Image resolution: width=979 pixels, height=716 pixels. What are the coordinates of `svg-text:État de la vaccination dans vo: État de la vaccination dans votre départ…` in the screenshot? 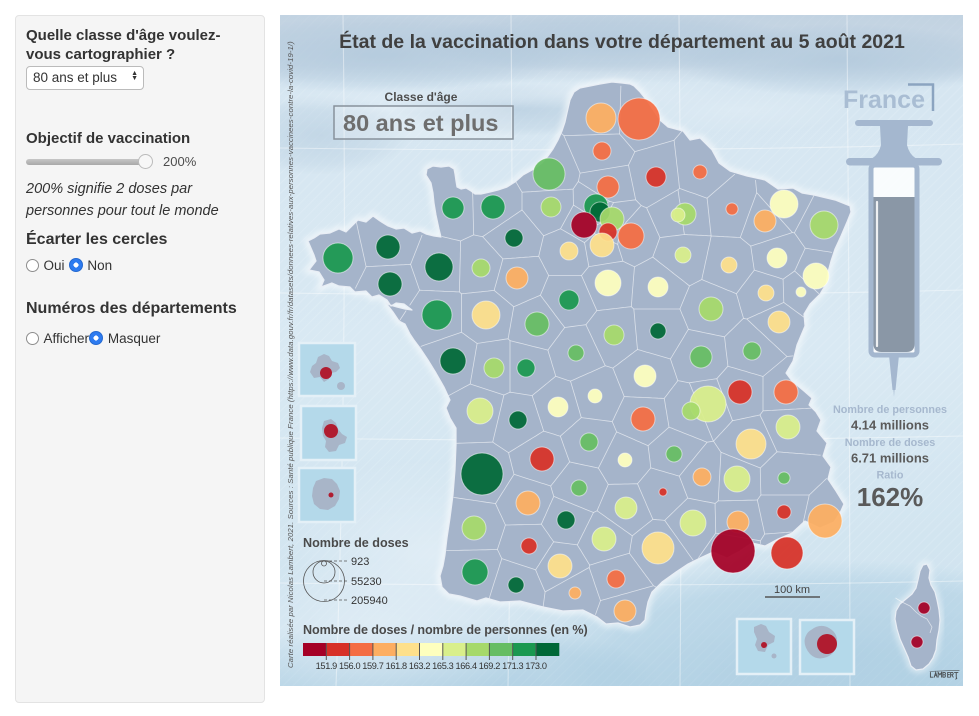 It's located at (622, 41).